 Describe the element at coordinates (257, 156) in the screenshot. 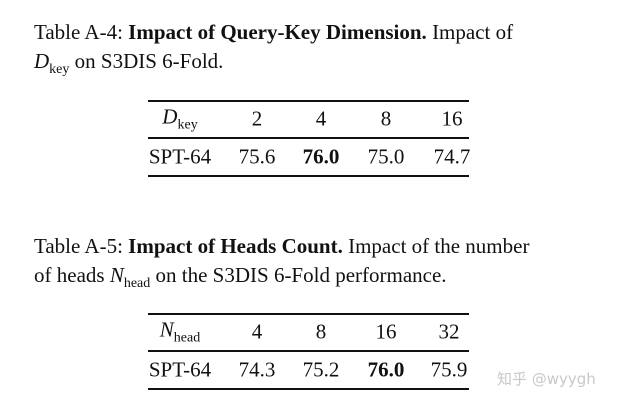

I see `table-cell: 75.6` at that location.